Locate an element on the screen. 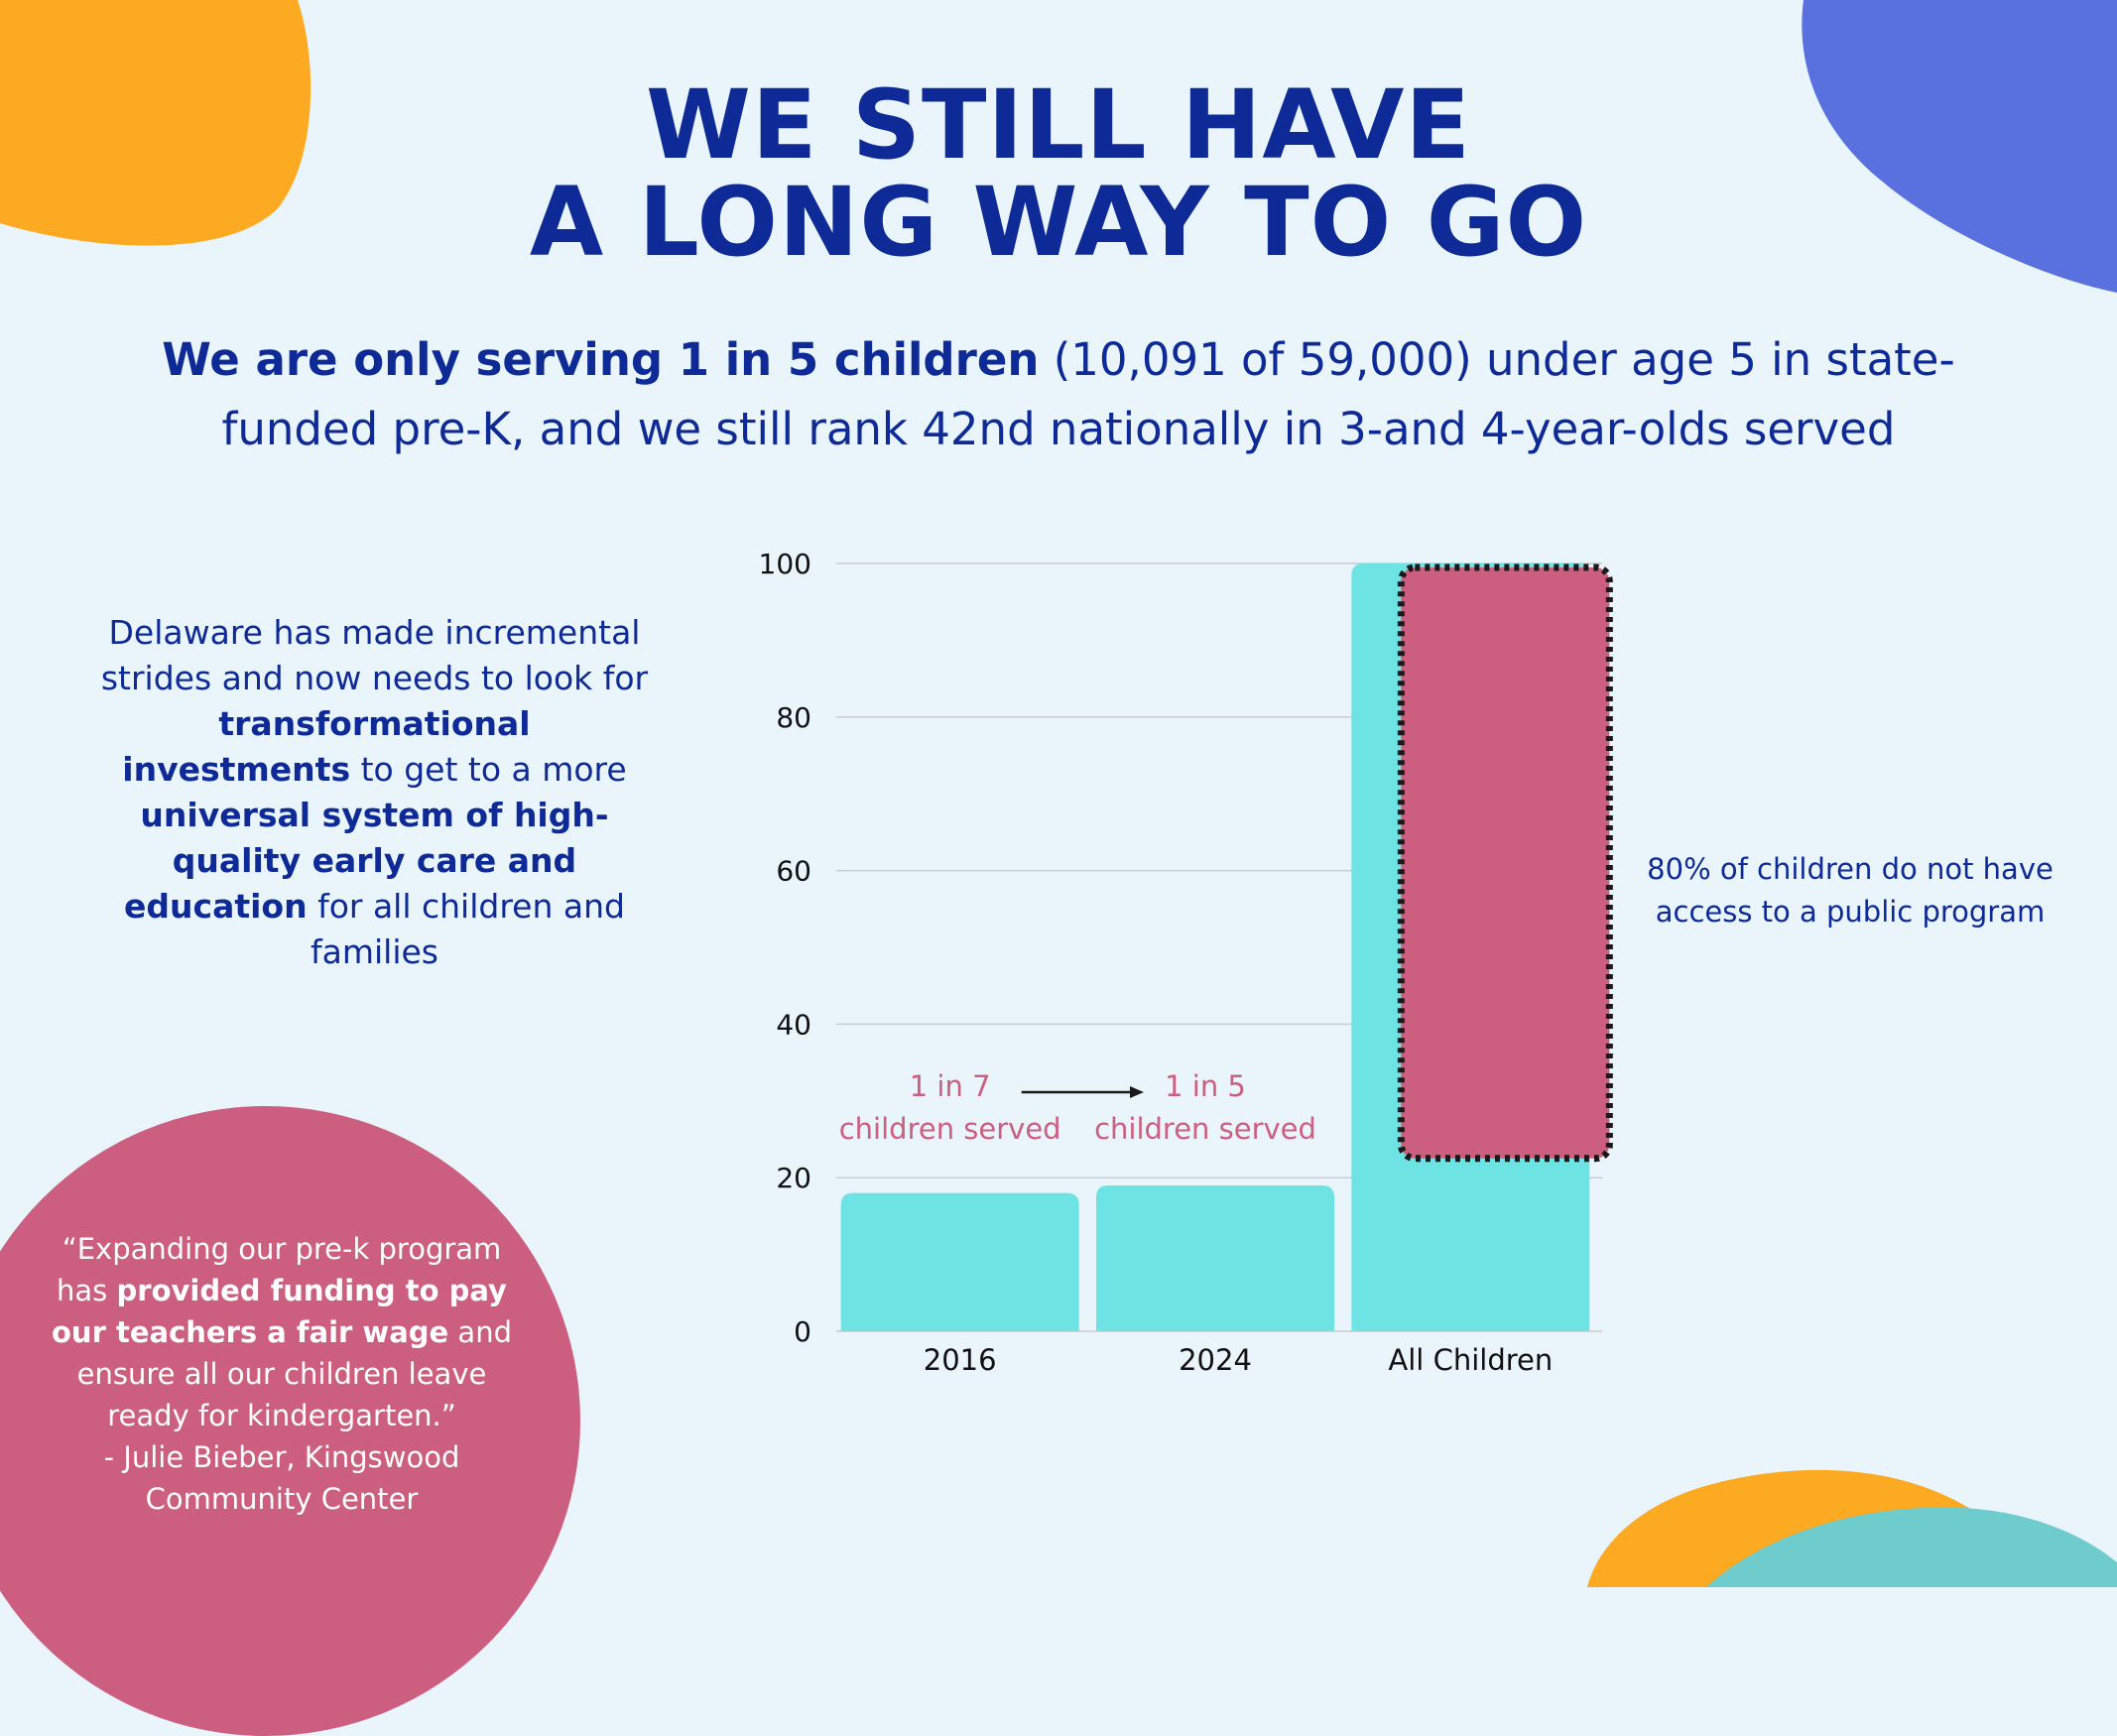 This screenshot has height=1736, width=2117. arrow-head is located at coordinates (1137, 1092).